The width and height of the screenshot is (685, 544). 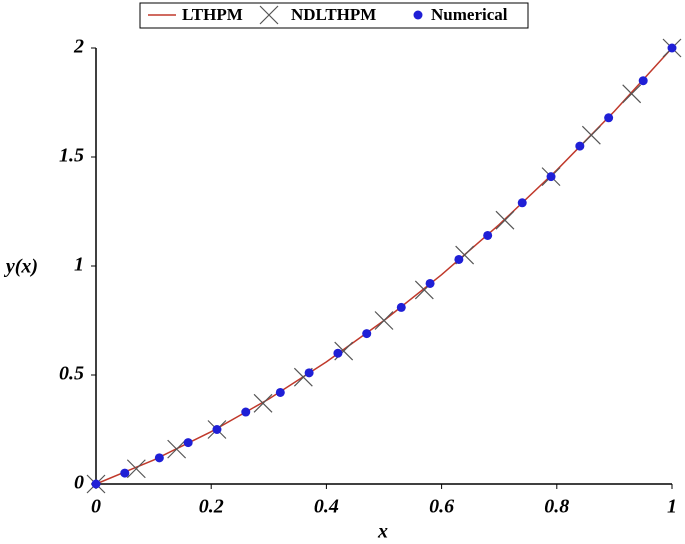 I want to click on legend-label: NDLTHPM, so click(x=333, y=14).